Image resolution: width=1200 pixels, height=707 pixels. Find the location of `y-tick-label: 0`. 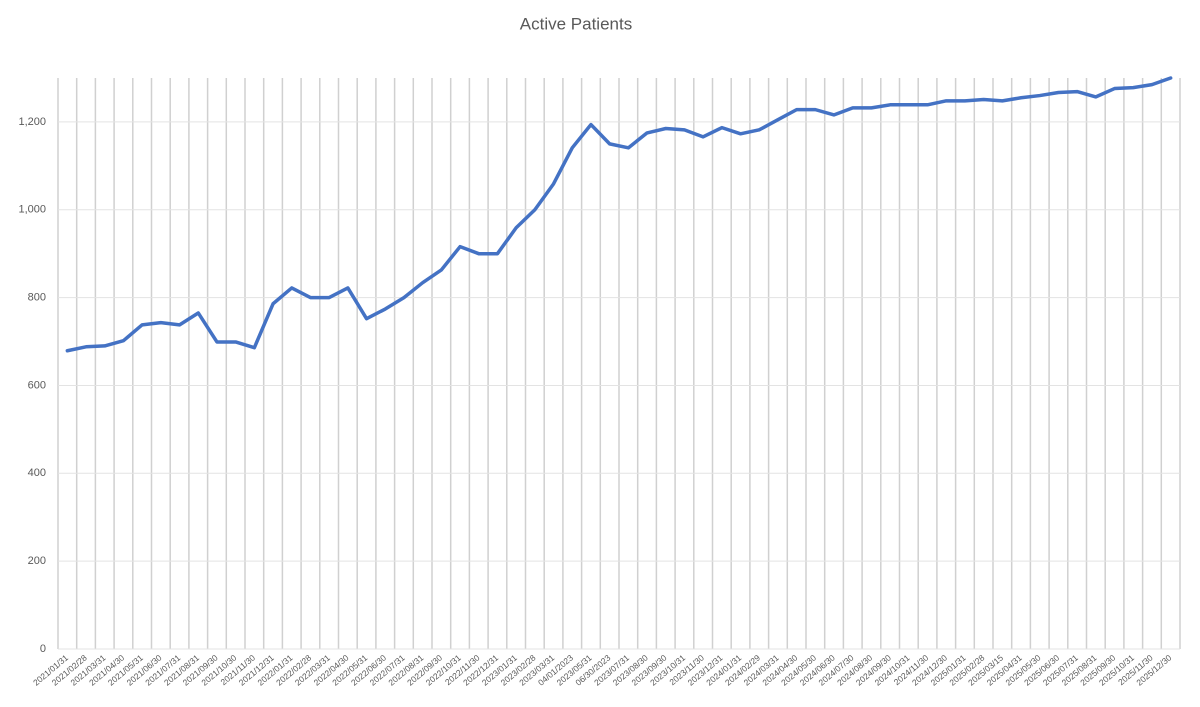

y-tick-label: 0 is located at coordinates (43, 649).